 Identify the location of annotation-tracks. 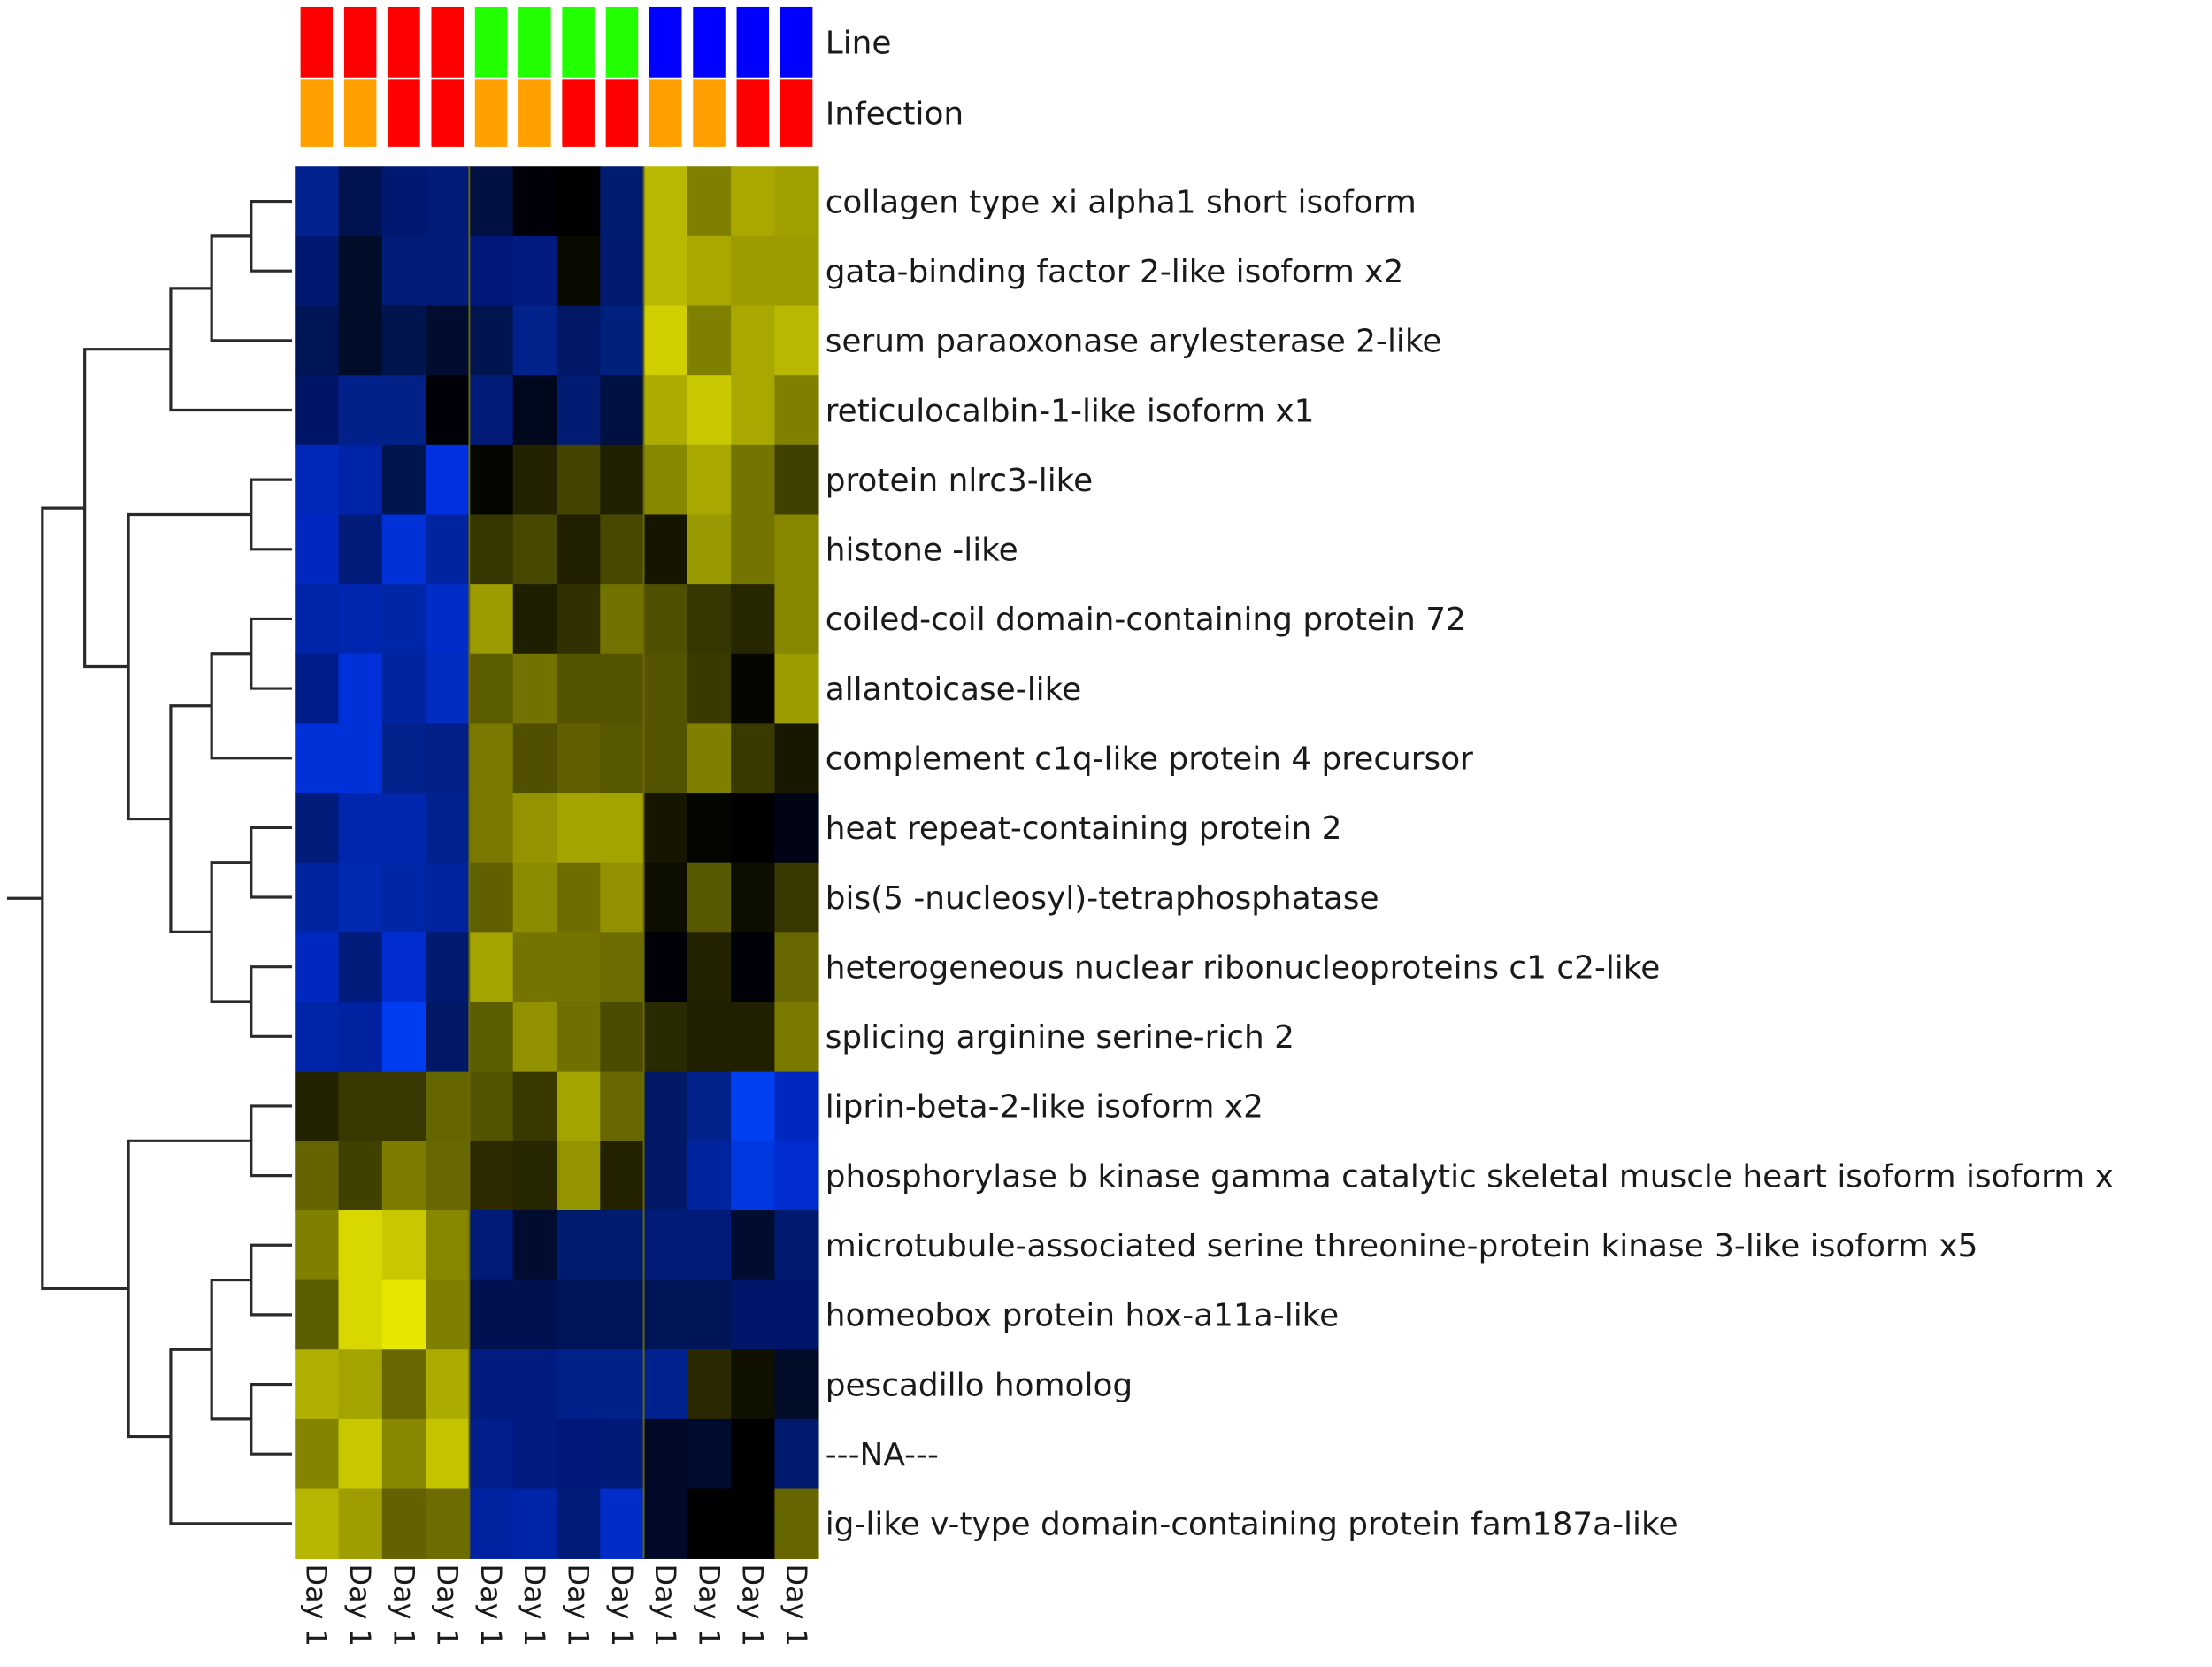
(557, 76).